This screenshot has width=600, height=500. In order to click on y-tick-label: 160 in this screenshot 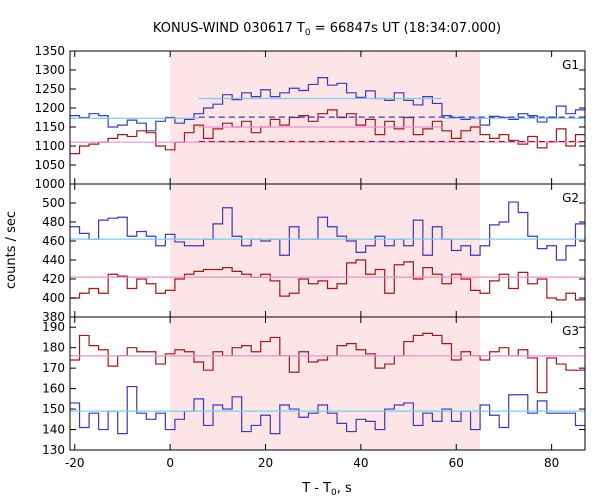, I will do `click(53, 389)`.